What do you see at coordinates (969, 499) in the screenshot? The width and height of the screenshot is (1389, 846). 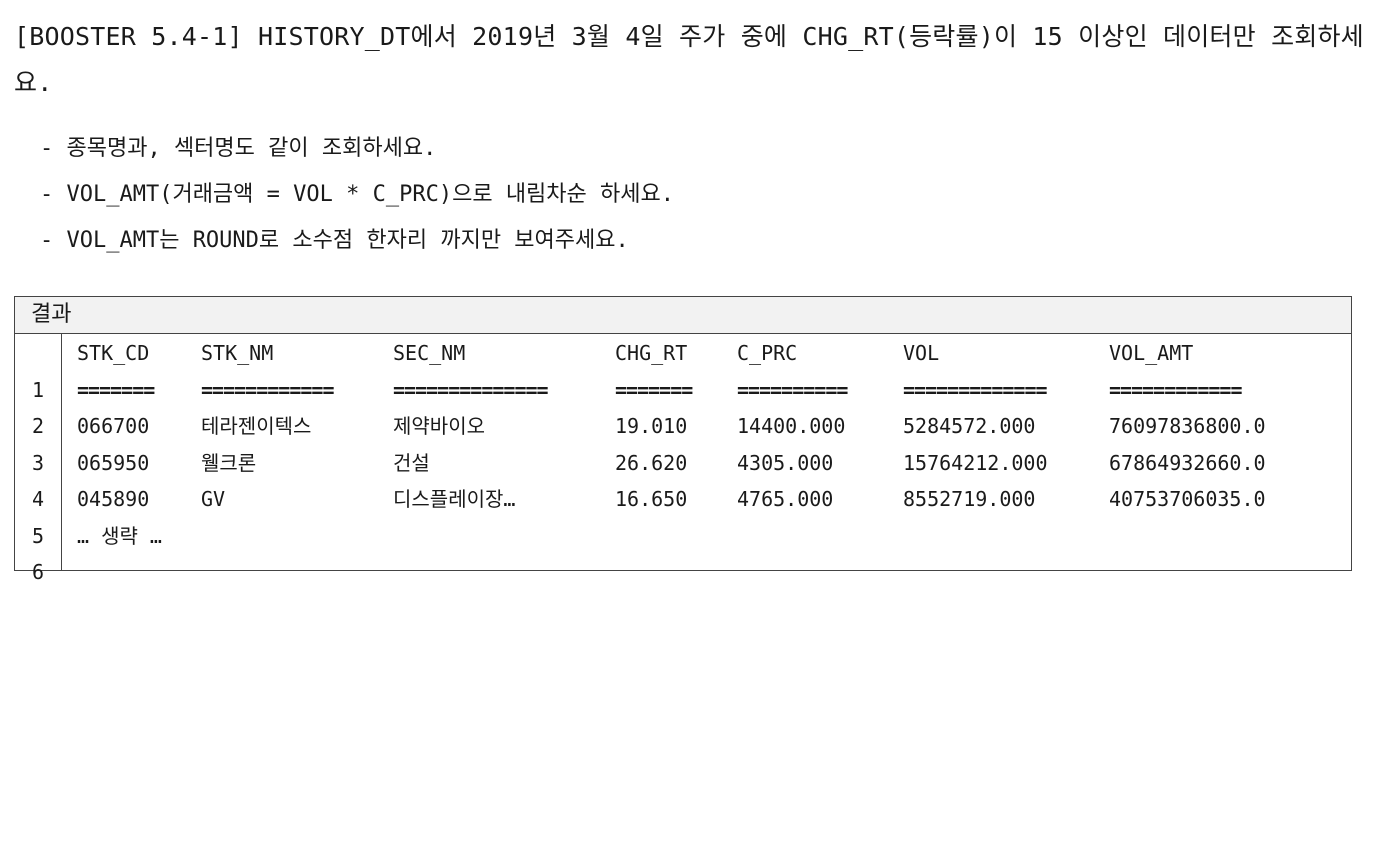 I see `vol-cell: 8552719.000` at bounding box center [969, 499].